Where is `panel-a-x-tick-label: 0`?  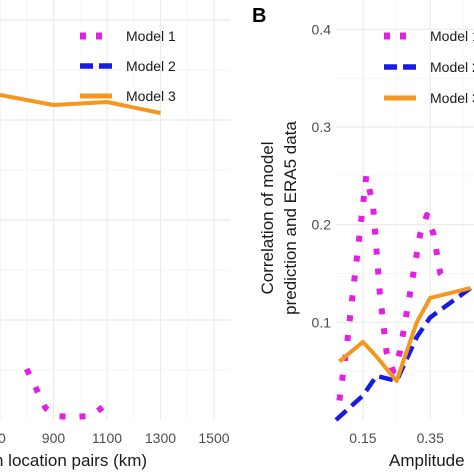 panel-a-x-tick-label: 0 is located at coordinates (3, 438).